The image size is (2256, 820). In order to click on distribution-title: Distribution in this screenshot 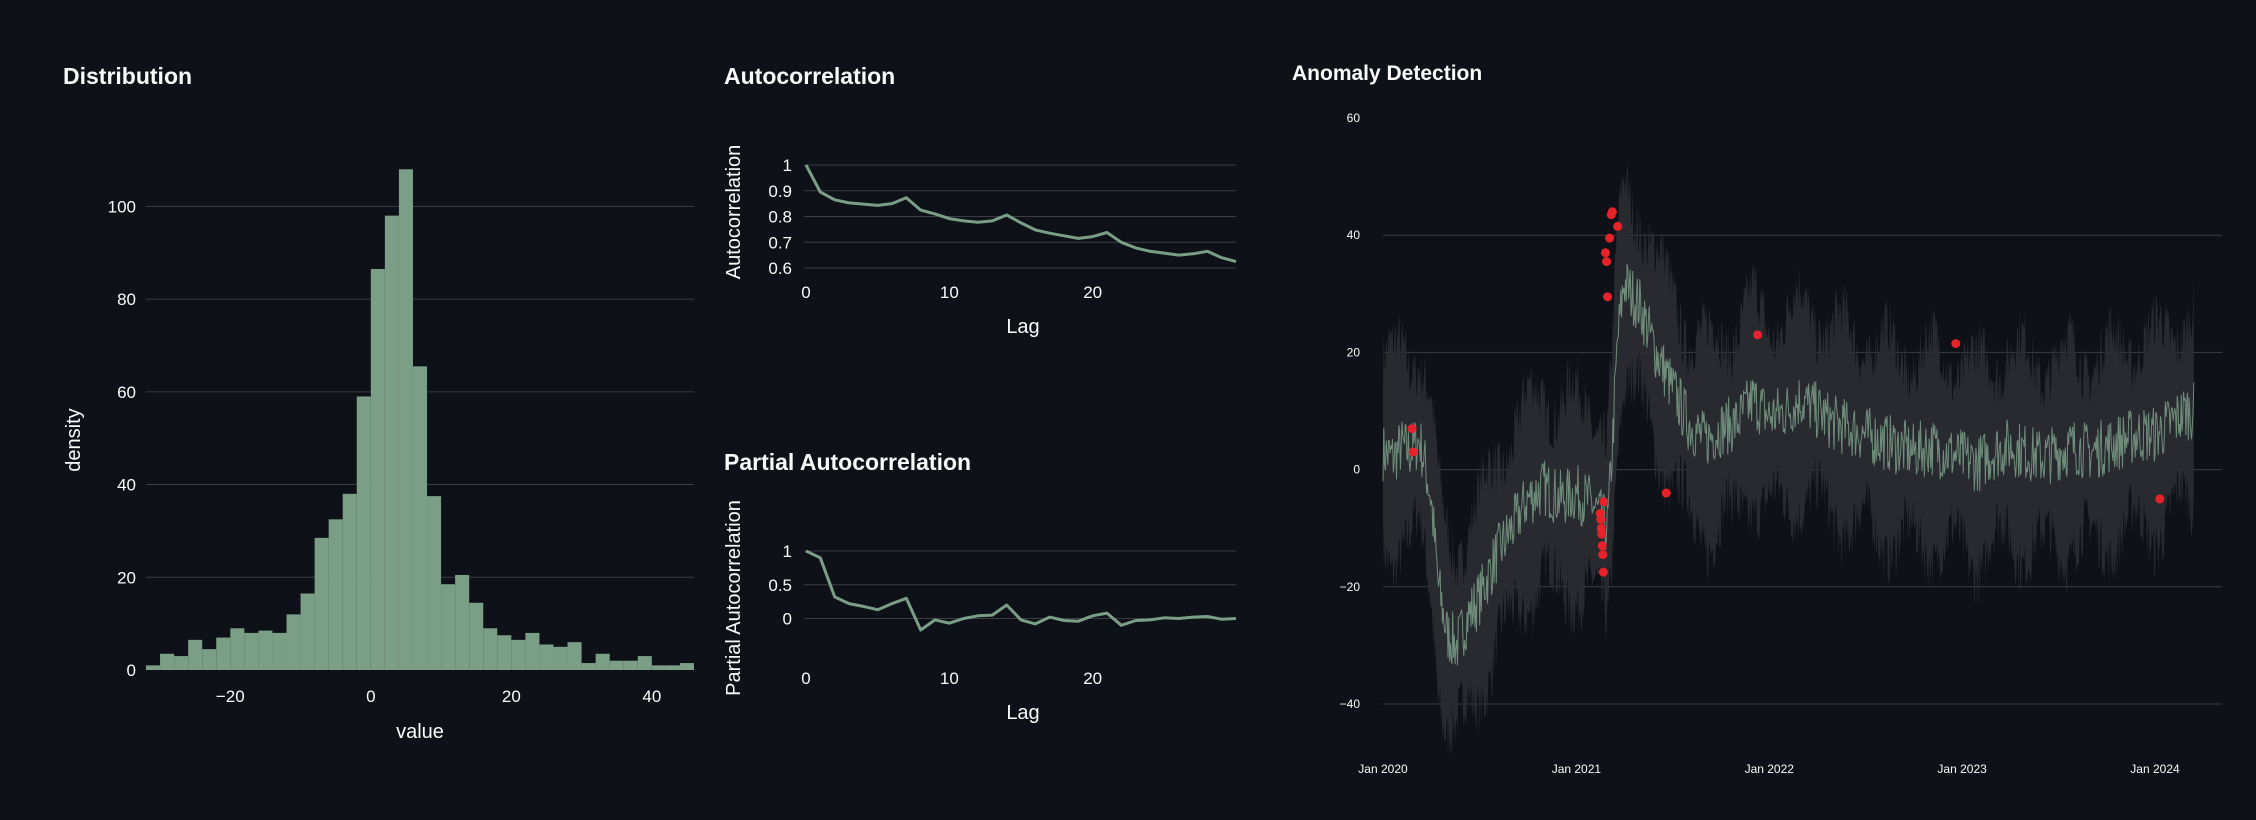, I will do `click(128, 76)`.